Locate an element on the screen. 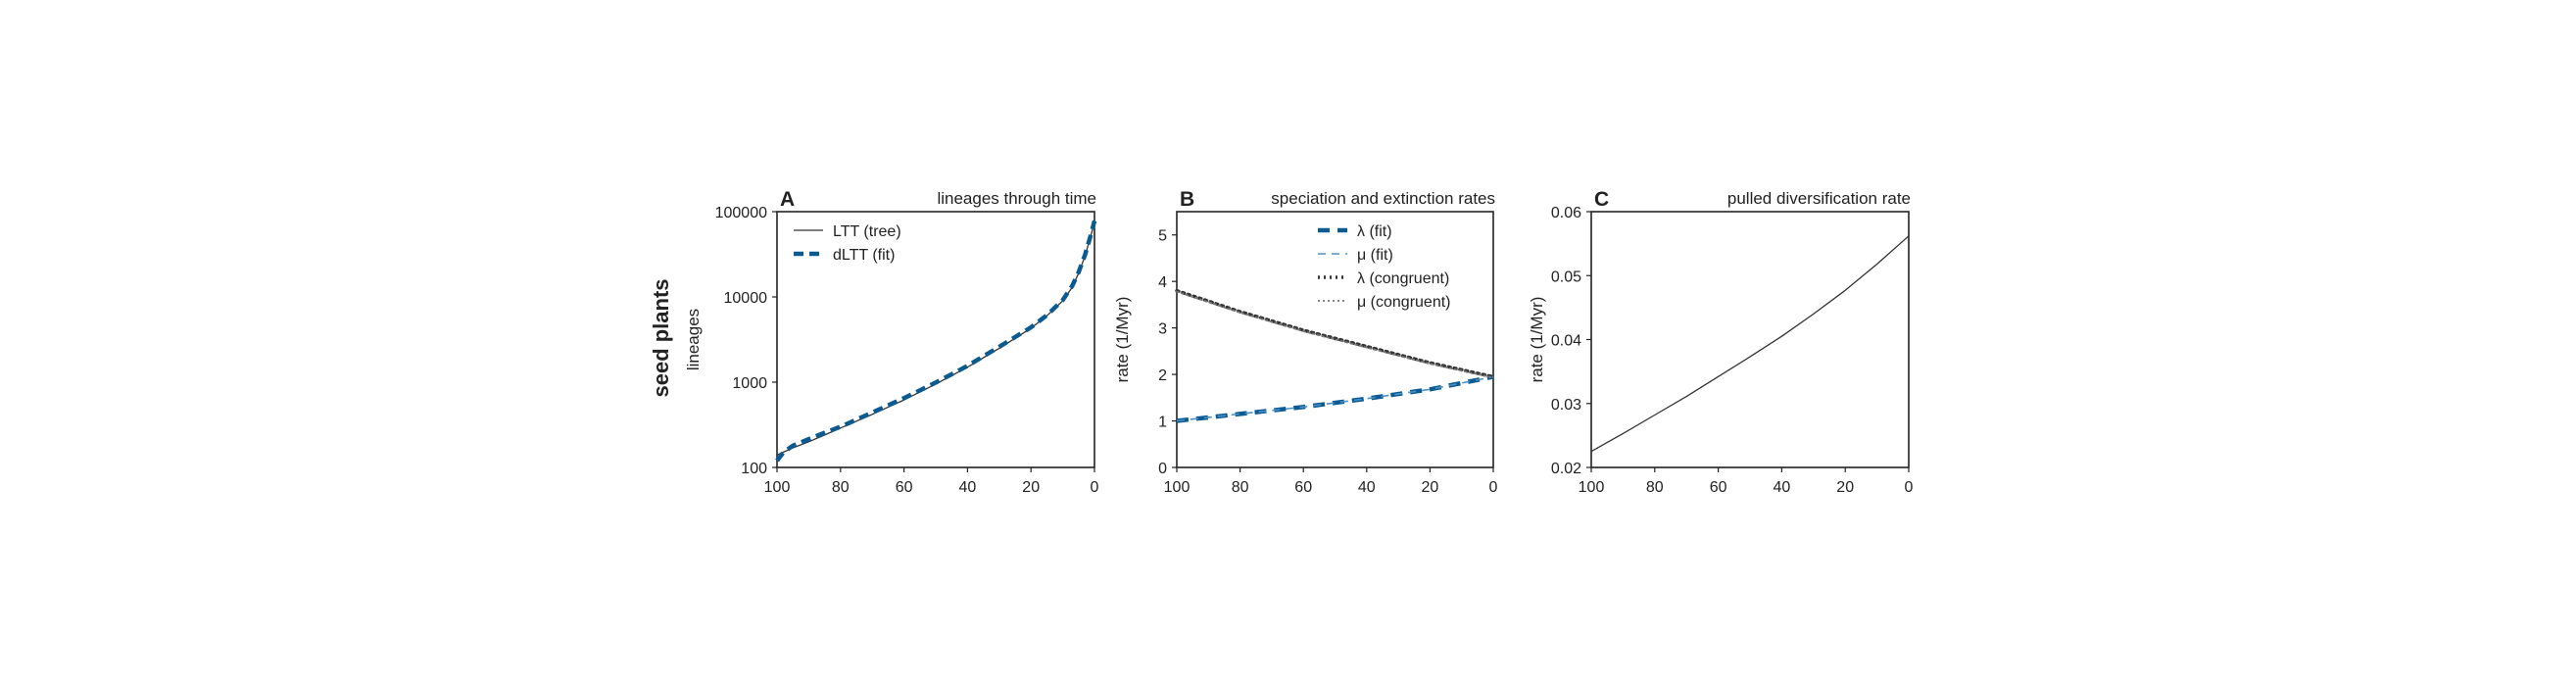 This screenshot has height=684, width=2576. y-tick-label: 0.03 is located at coordinates (1566, 405).